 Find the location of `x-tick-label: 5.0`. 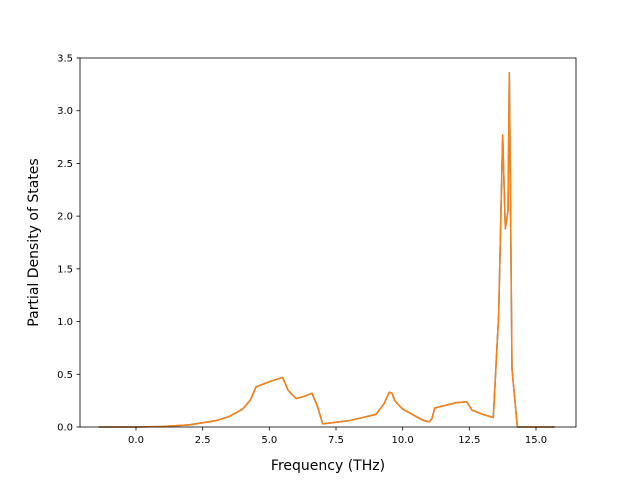

x-tick-label: 5.0 is located at coordinates (269, 440).